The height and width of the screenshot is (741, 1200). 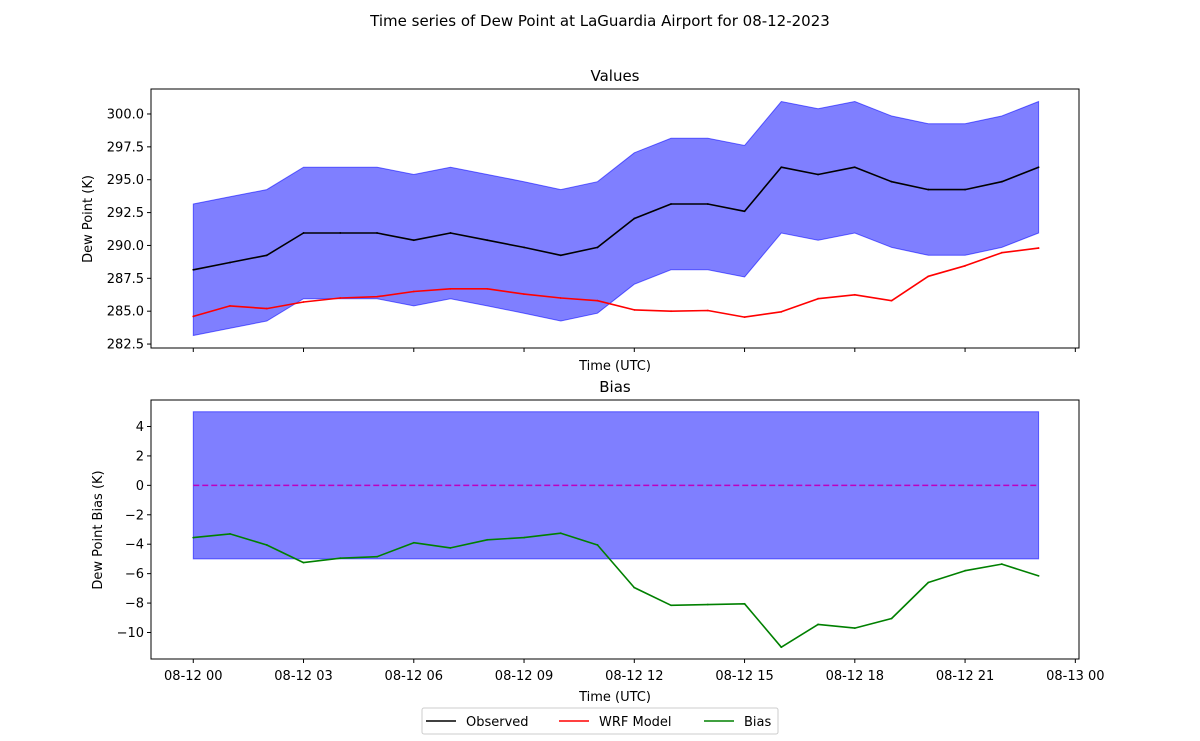 What do you see at coordinates (140, 427) in the screenshot?
I see `bias-y-tick-label: 4` at bounding box center [140, 427].